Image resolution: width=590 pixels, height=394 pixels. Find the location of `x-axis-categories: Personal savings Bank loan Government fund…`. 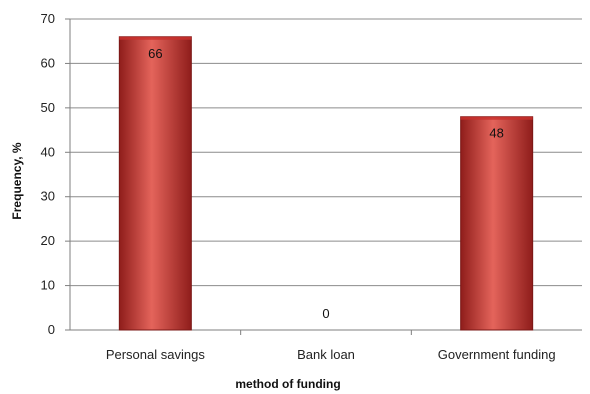

x-axis-categories: Personal savings Bank loan Government fund… is located at coordinates (331, 354).